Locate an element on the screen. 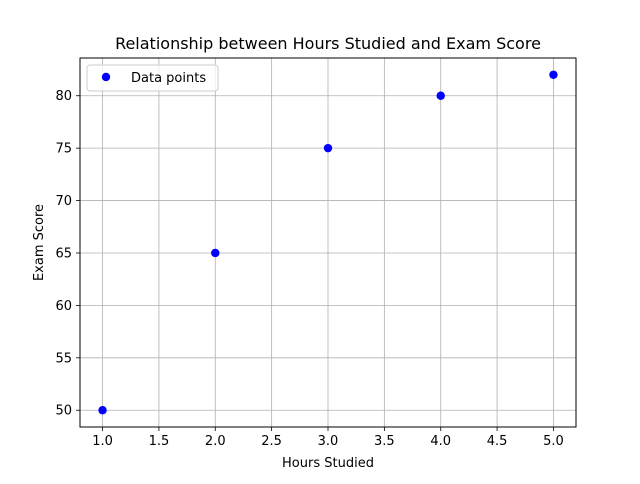 This screenshot has width=640, height=484. legend: Data points is located at coordinates (152, 78).